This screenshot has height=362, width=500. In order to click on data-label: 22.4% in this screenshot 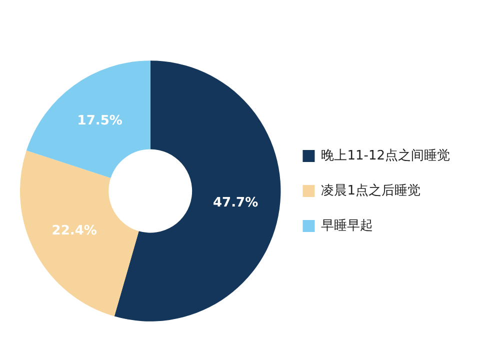, I will do `click(74, 231)`.